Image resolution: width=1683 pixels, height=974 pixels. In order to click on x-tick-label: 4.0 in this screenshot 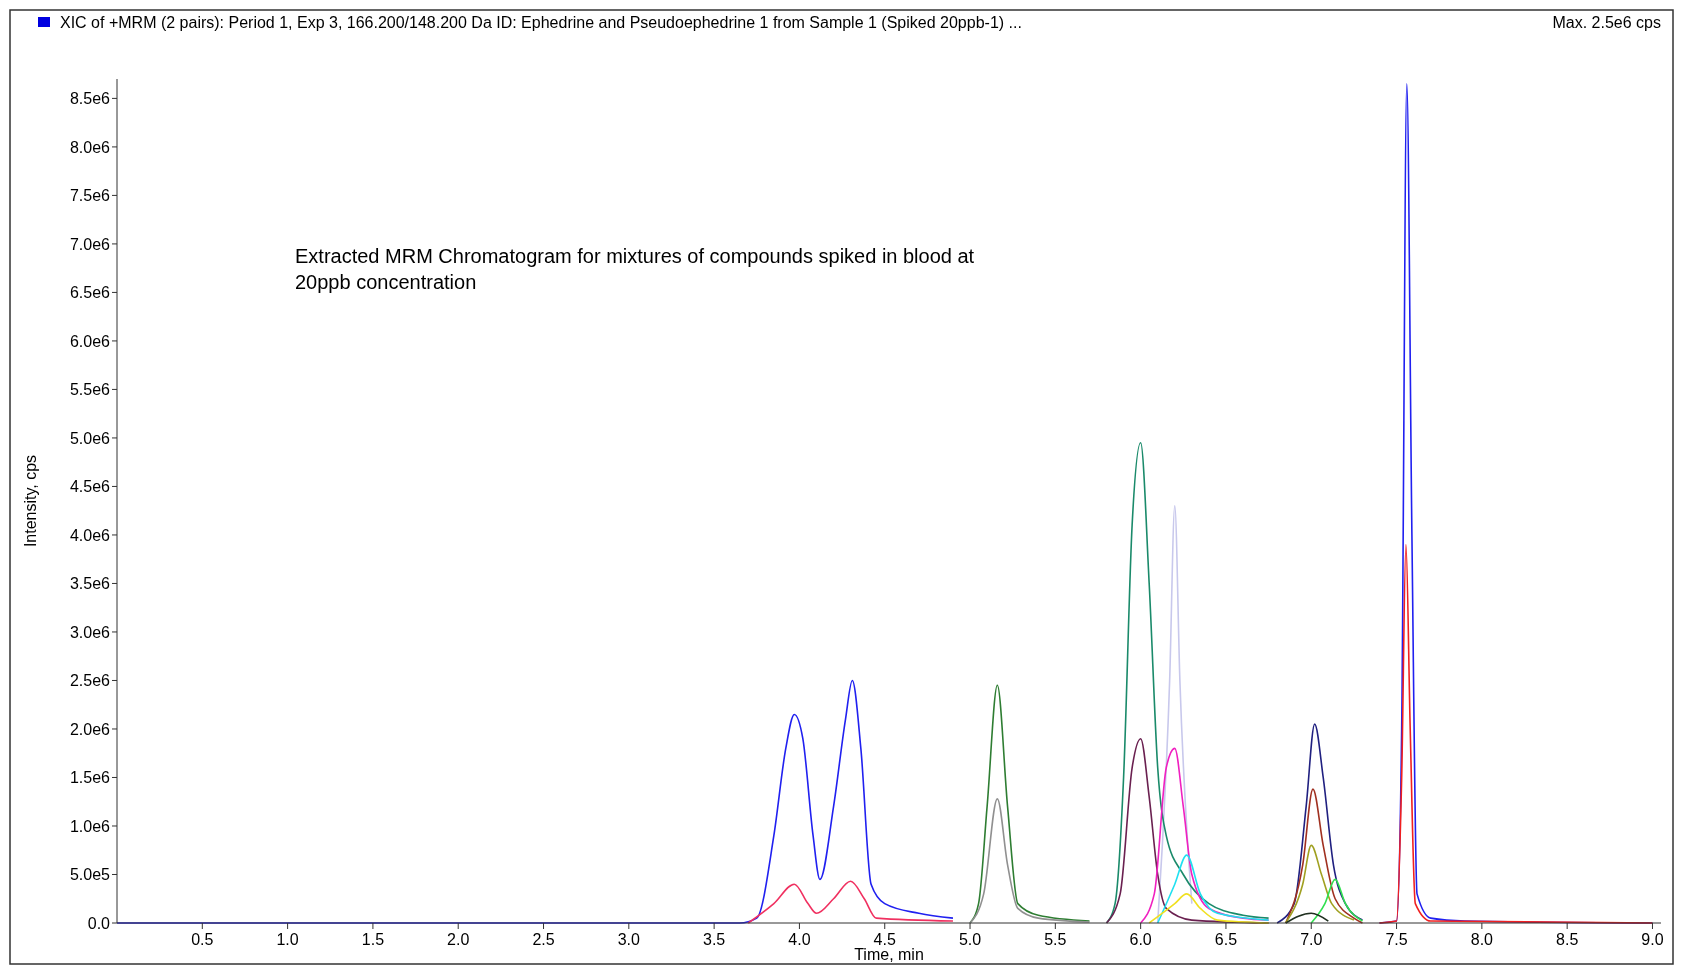, I will do `click(799, 939)`.